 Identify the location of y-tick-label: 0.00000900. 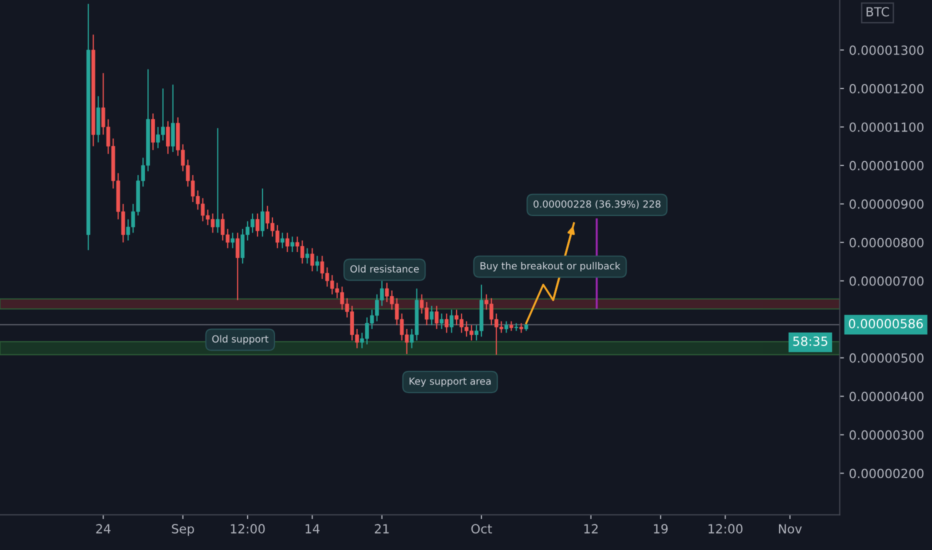
(887, 204).